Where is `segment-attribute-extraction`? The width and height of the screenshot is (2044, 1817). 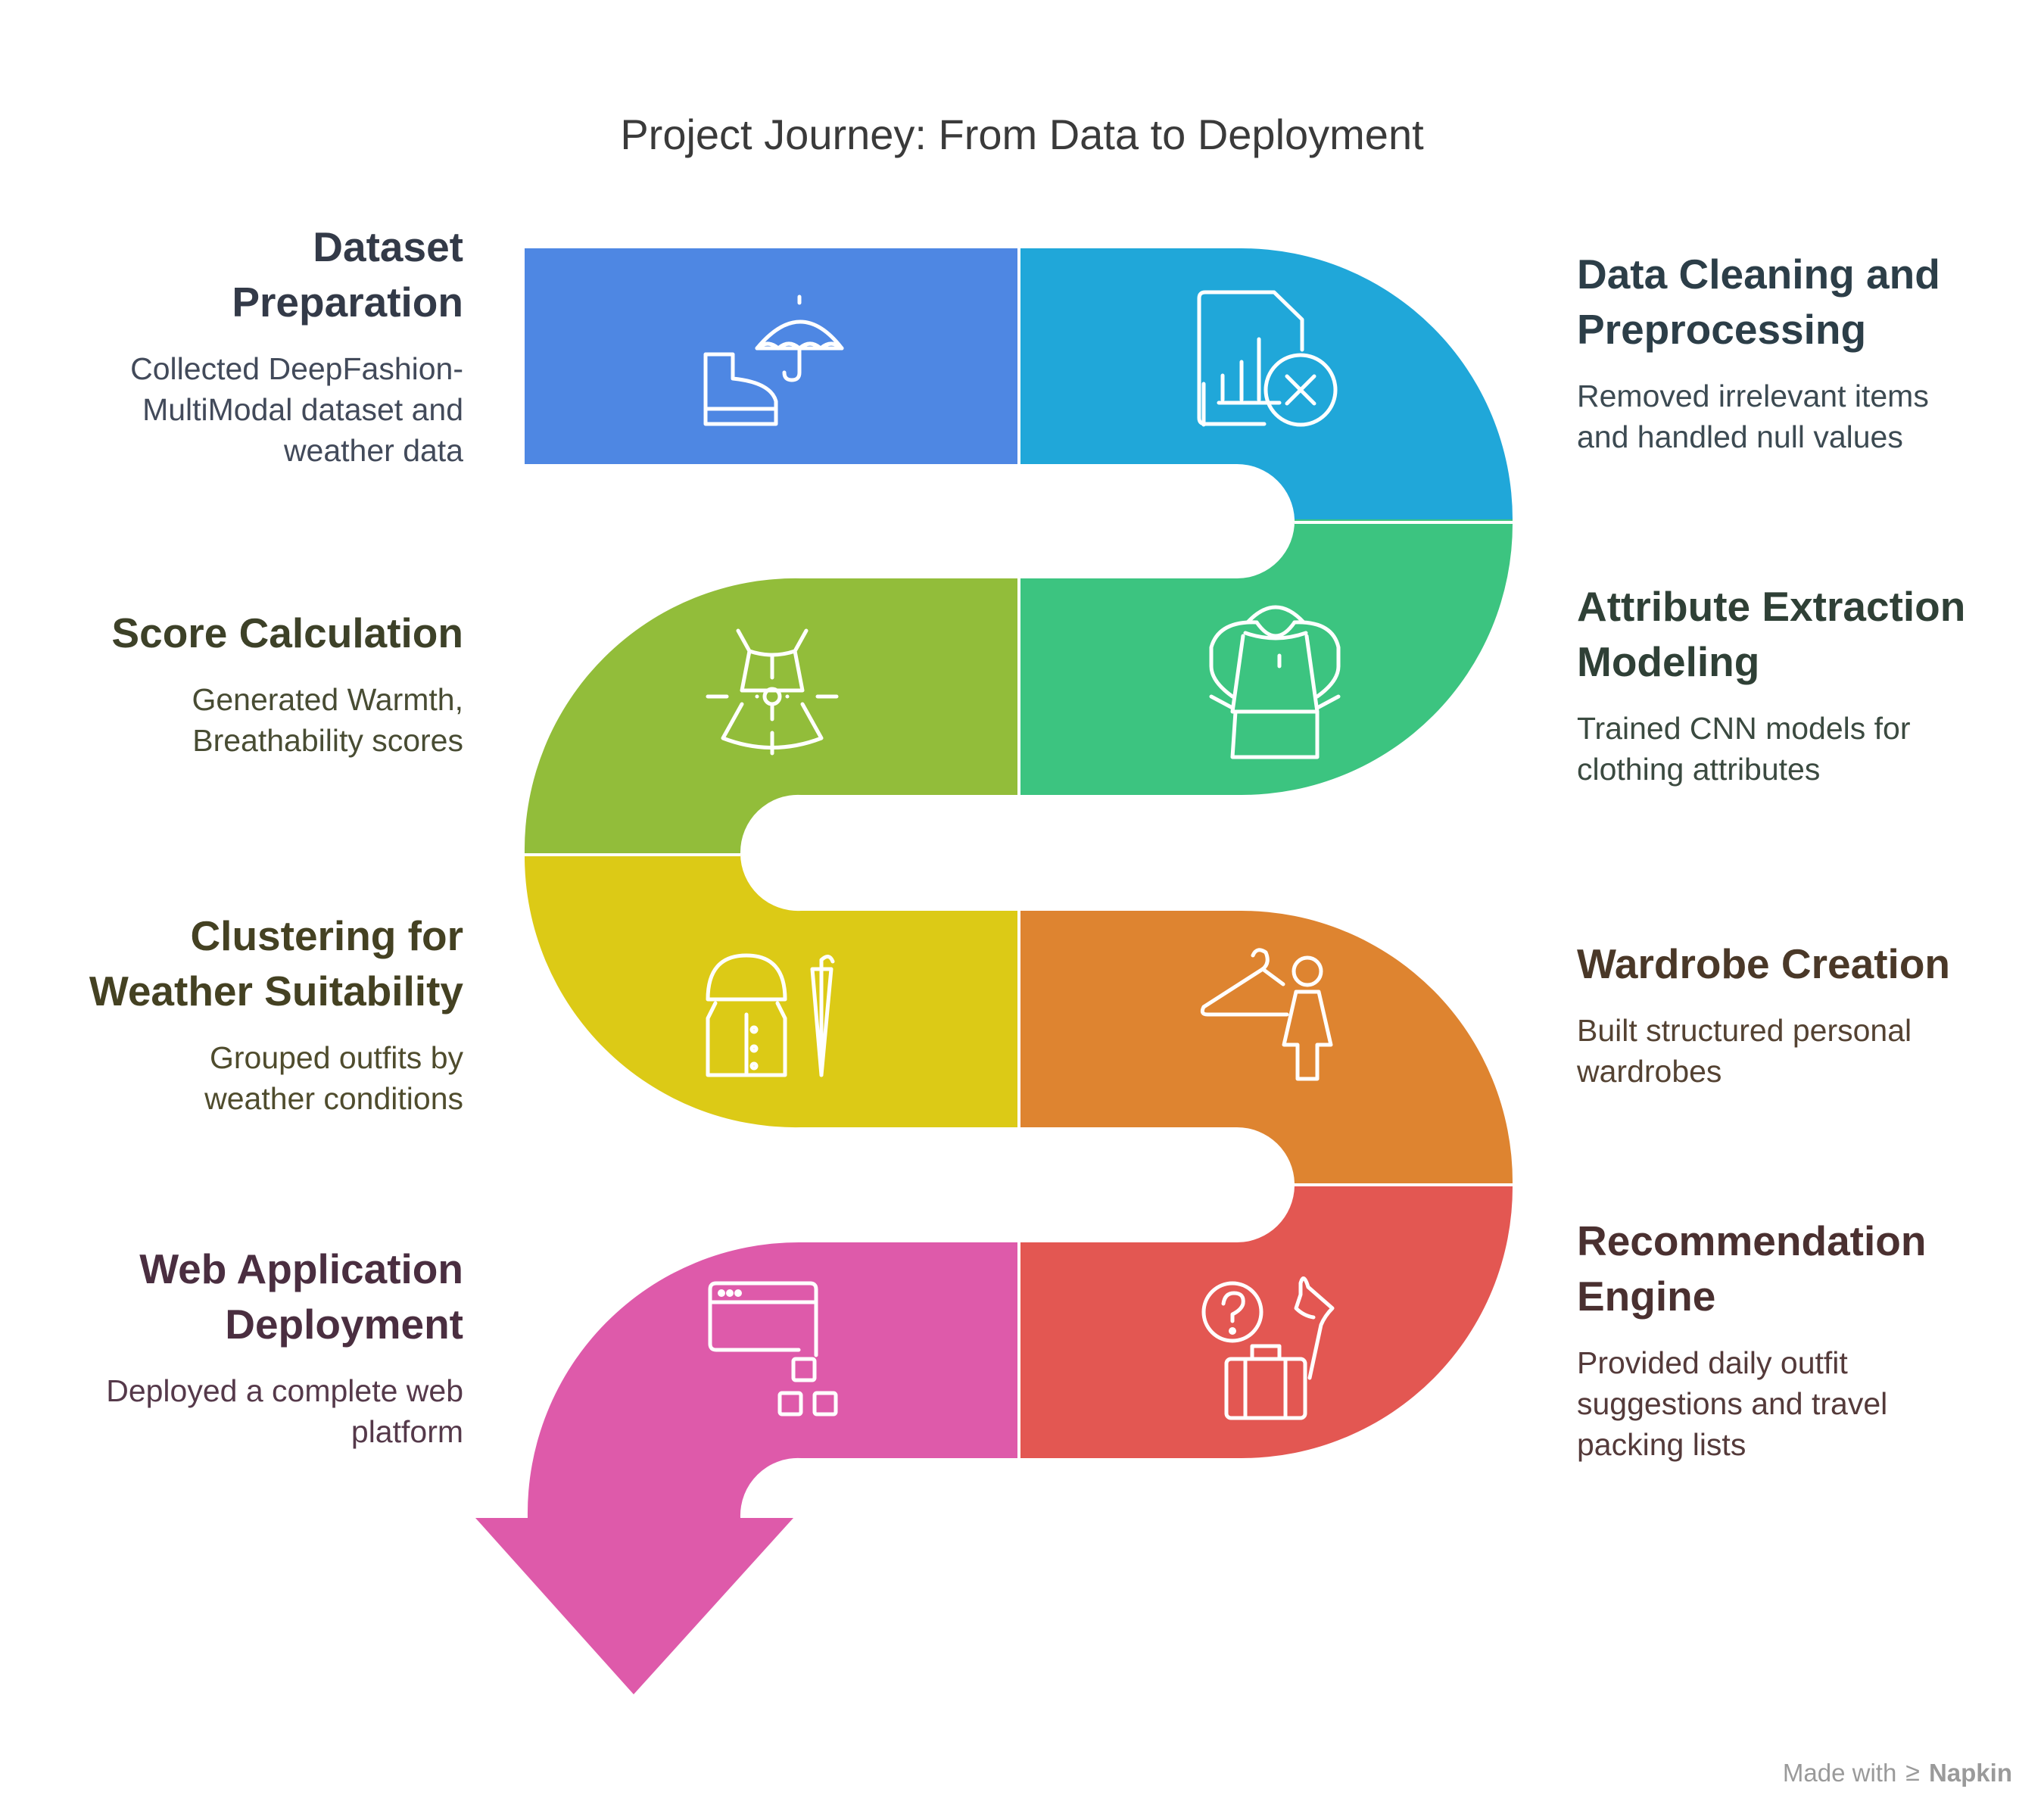
segment-attribute-extraction is located at coordinates (1266, 657).